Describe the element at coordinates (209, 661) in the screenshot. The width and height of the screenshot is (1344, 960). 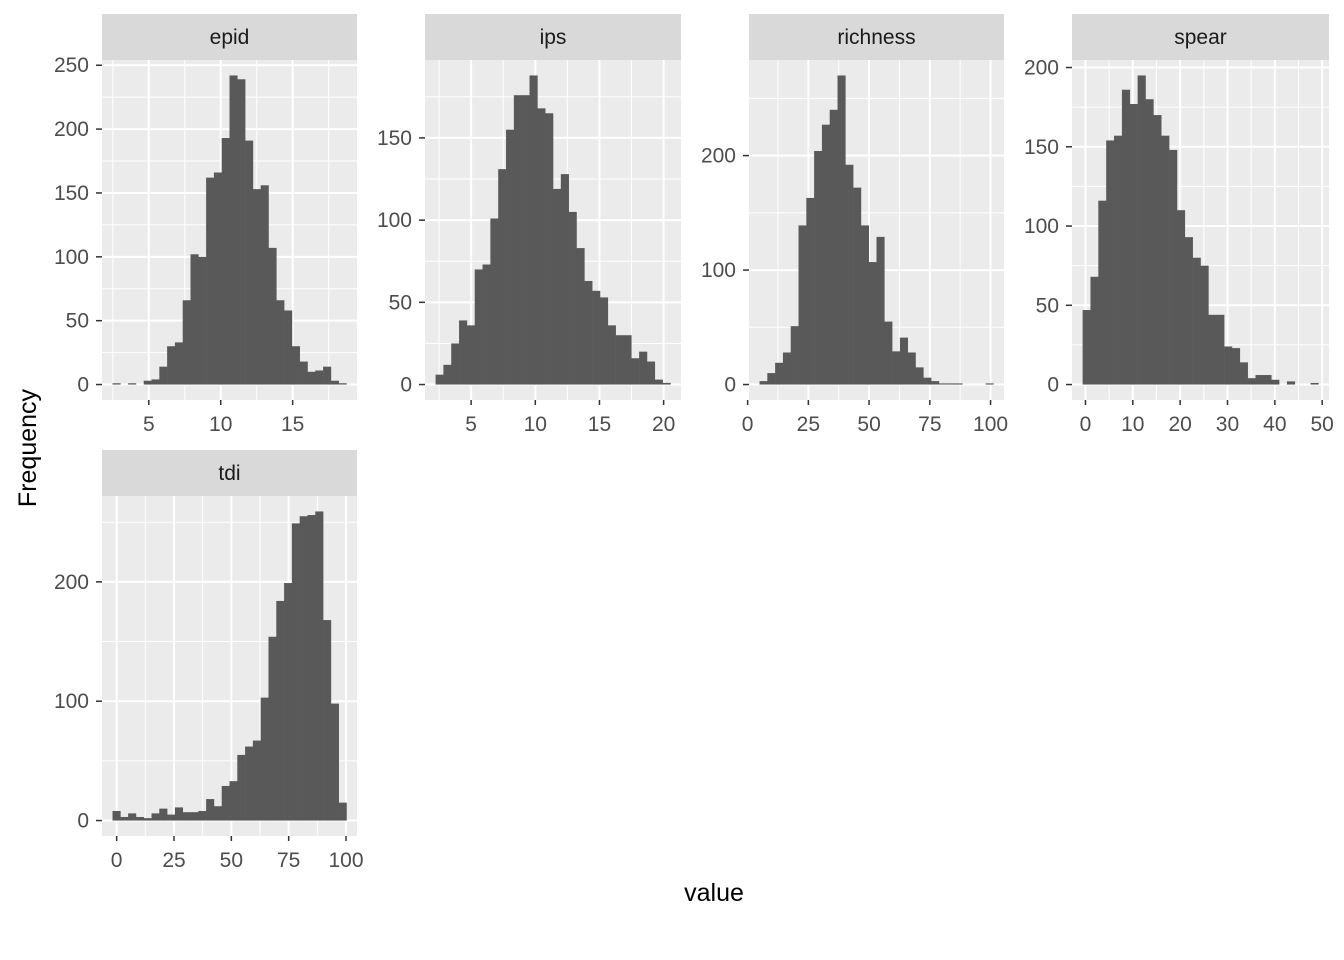
I see `facet-tdi: tdi 0 25 50 75 100 0 100 200` at that location.